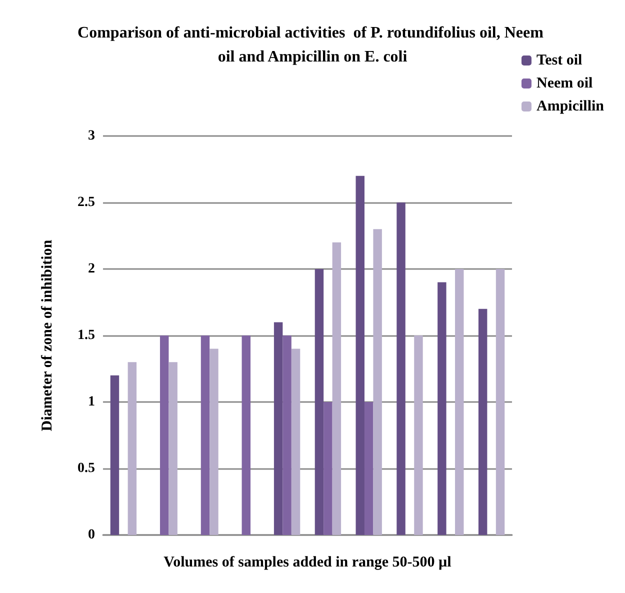 This screenshot has height=593, width=625. Describe the element at coordinates (91, 402) in the screenshot. I see `y-tick-label: 1` at that location.